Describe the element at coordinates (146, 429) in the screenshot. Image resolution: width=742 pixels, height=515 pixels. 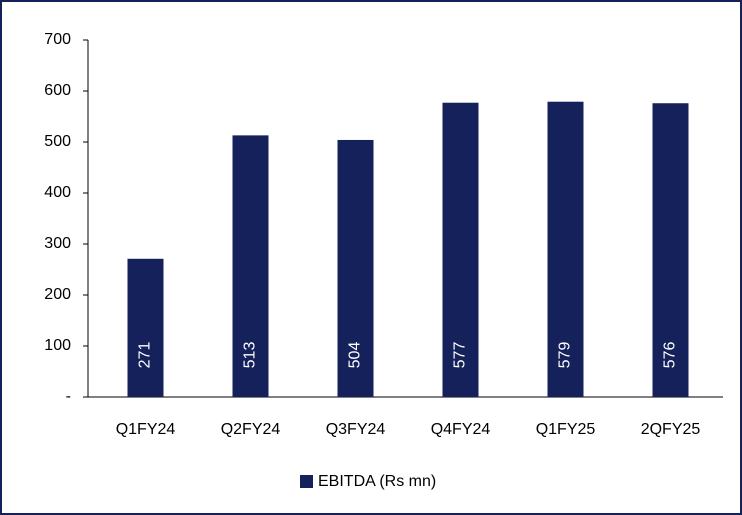
I see `x-tick-label: Q1FY24` at that location.